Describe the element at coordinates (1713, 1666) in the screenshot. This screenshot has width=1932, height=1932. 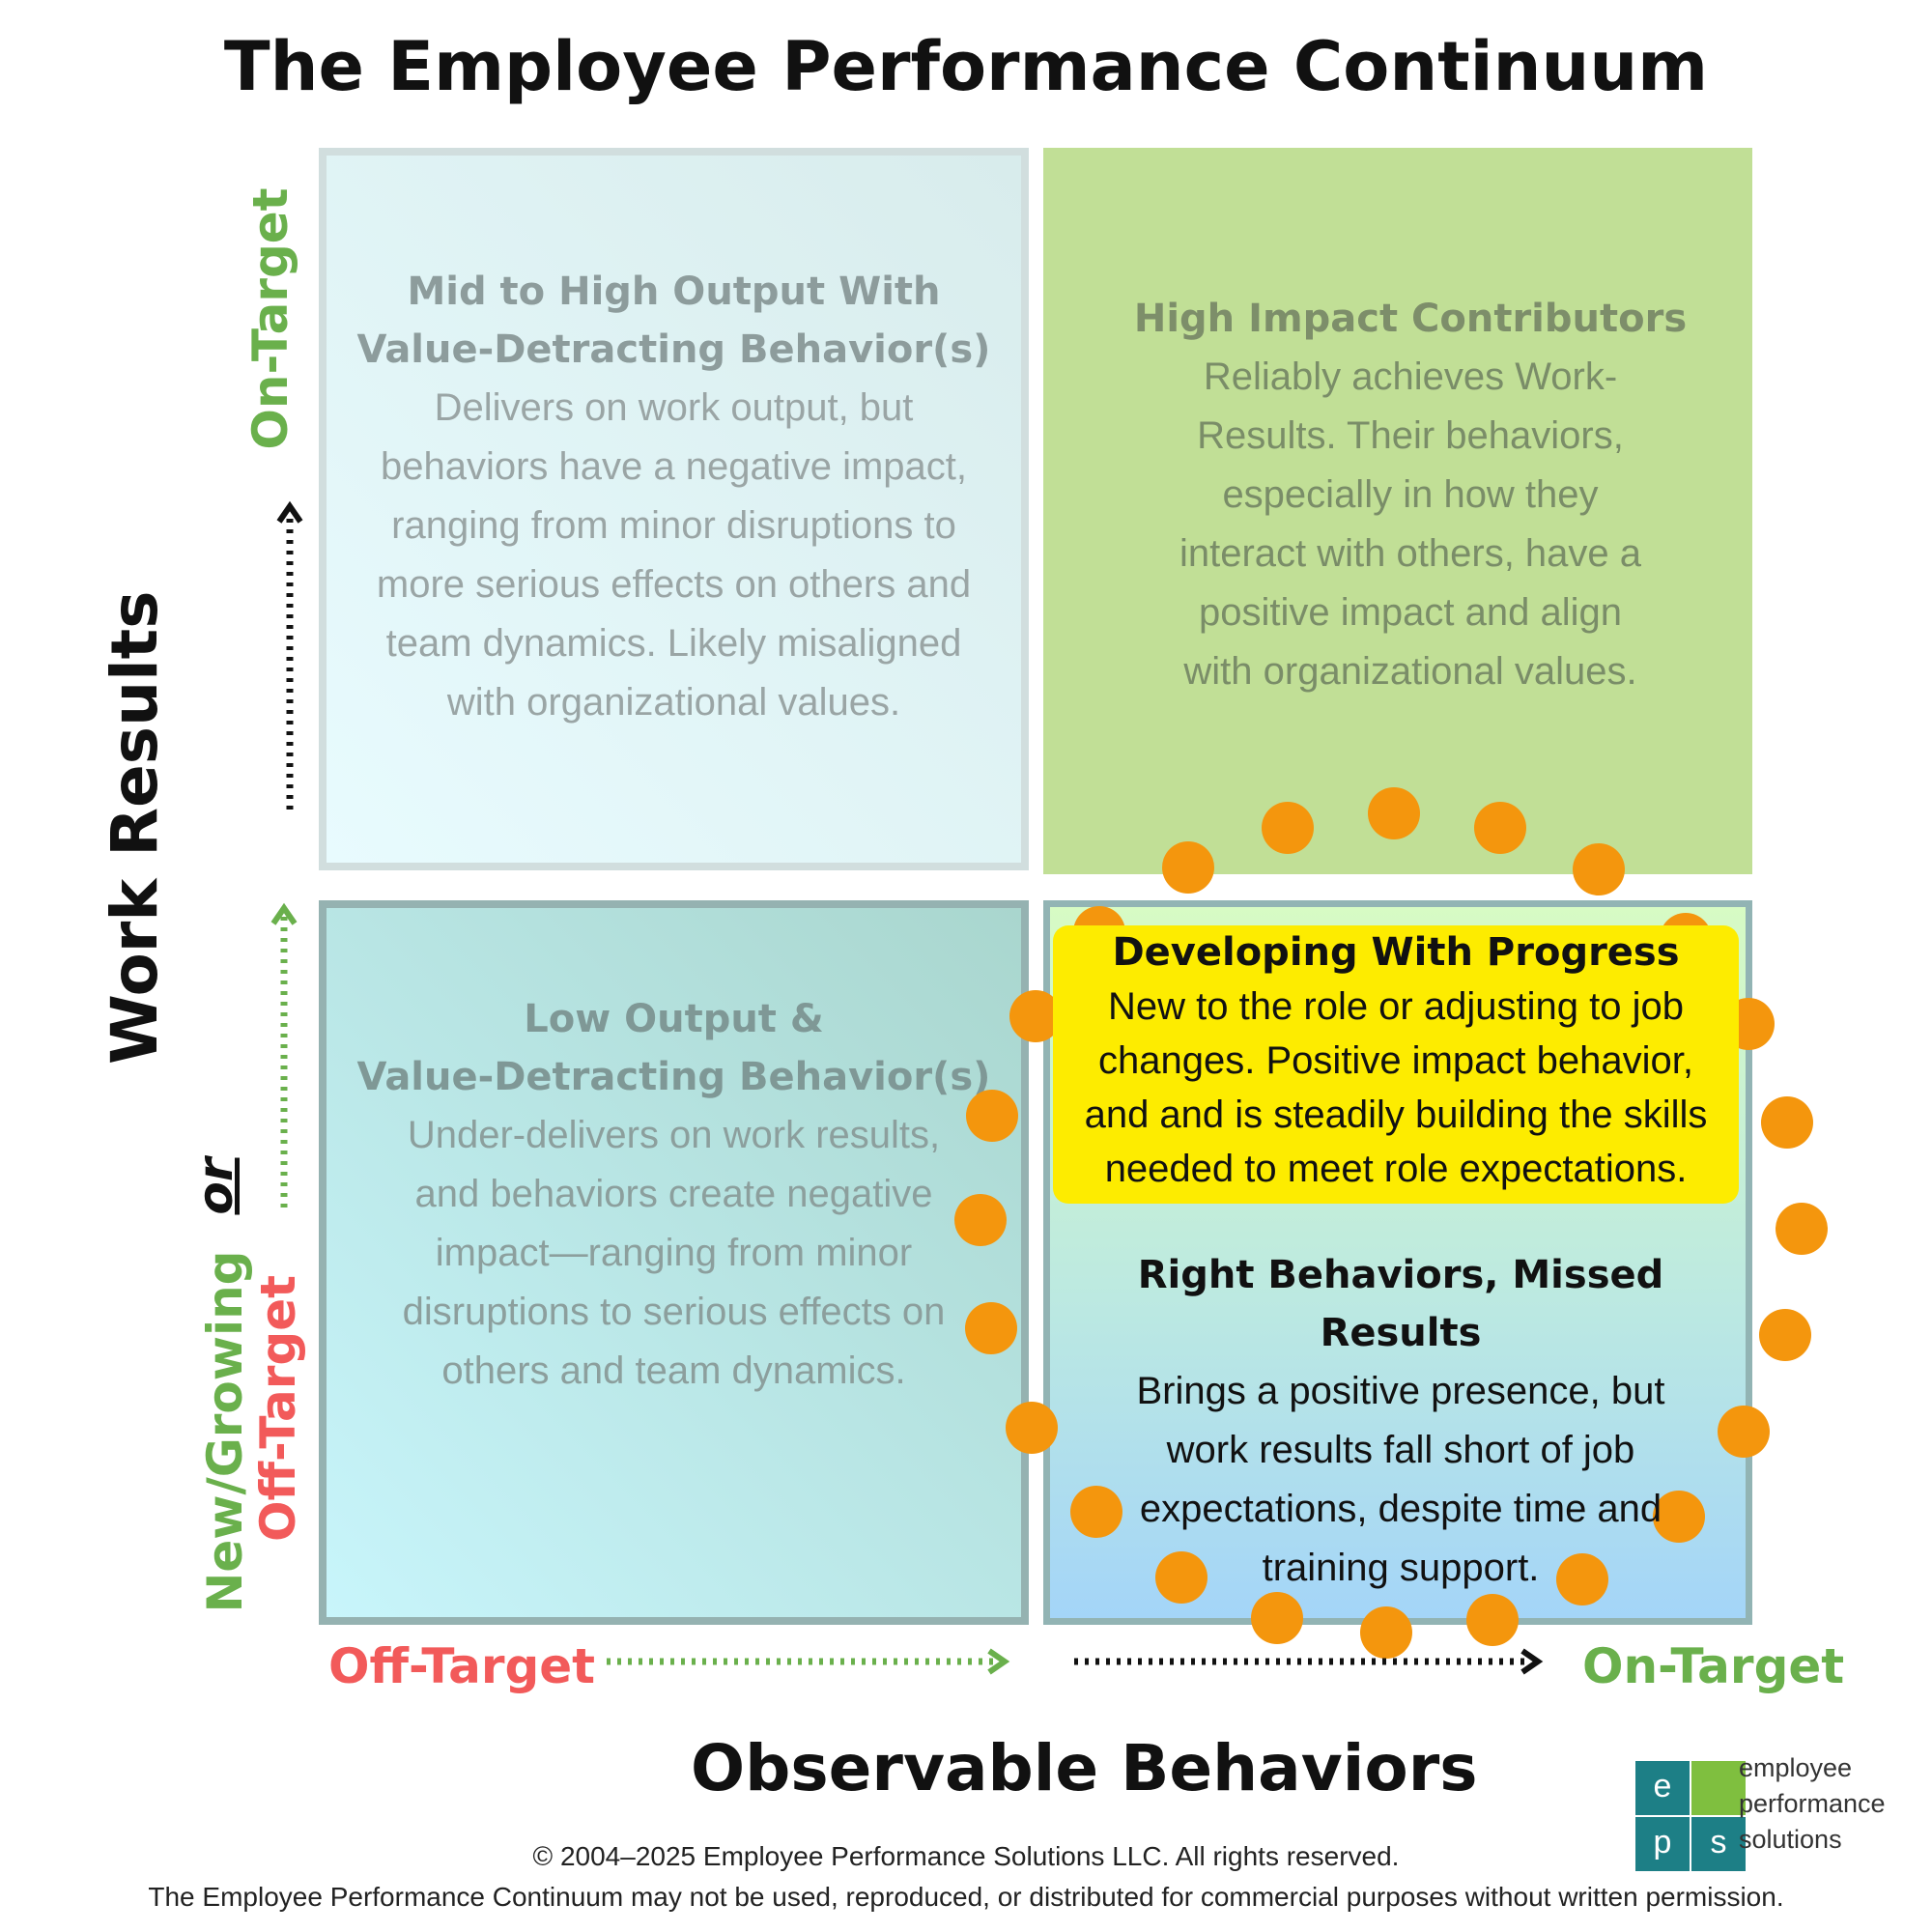
I see `x-axis-on-target: On-Target` at that location.